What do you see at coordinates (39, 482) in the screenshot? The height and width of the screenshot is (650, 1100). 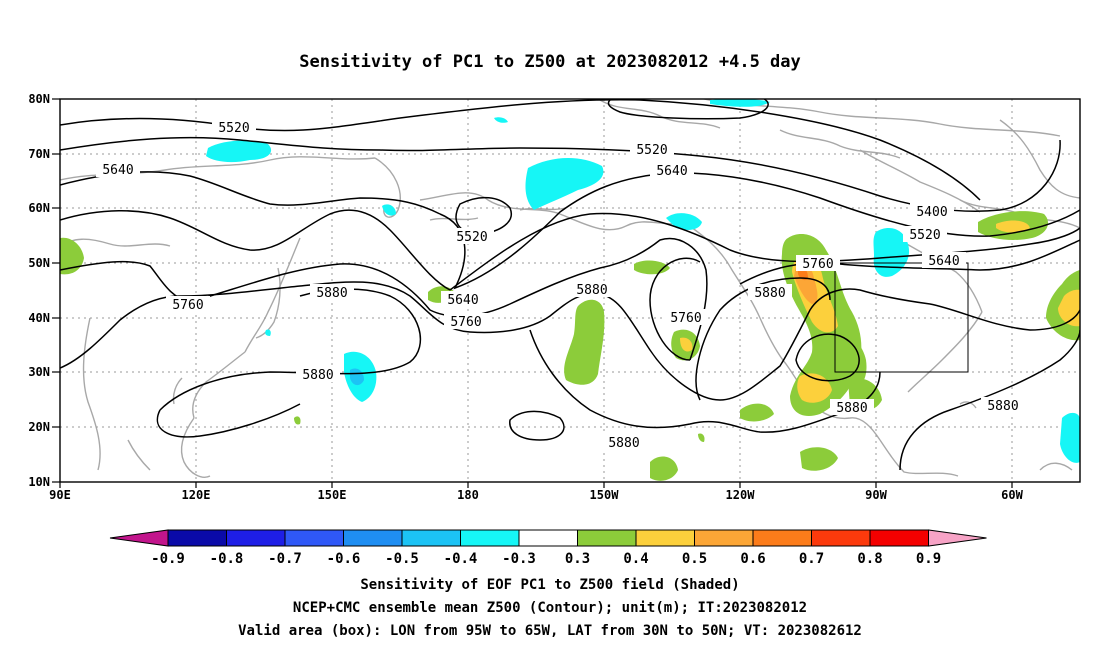 I see `y-tick-label: 10N` at bounding box center [39, 482].